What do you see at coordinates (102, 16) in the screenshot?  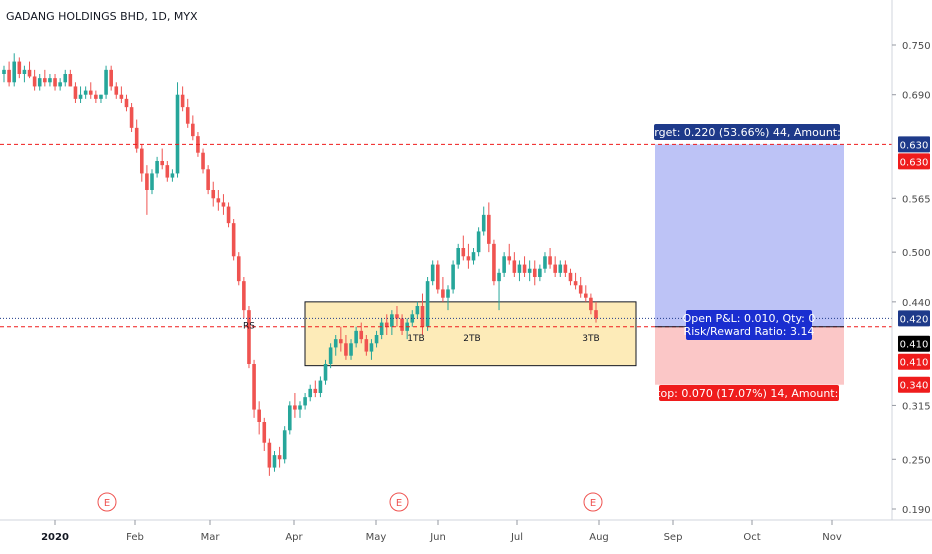 I see `chart-title: GADANG HOLDINGS BHD, 1D, MYX` at bounding box center [102, 16].